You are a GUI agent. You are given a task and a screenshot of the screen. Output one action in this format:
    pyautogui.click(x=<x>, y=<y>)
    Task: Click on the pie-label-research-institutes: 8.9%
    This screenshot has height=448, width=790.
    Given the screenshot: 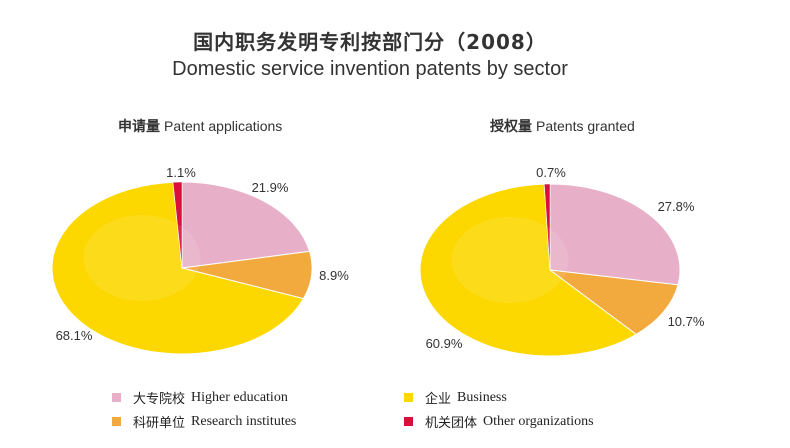 What is the action you would take?
    pyautogui.click(x=334, y=275)
    